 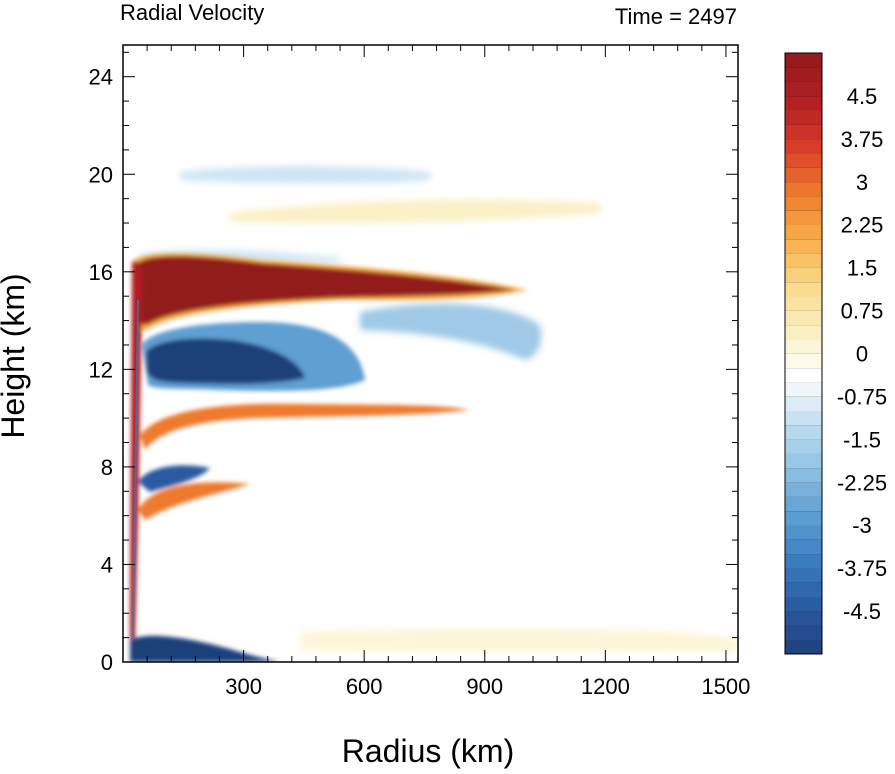 What do you see at coordinates (862, 225) in the screenshot?
I see `colorbar-label: 2.25` at bounding box center [862, 225].